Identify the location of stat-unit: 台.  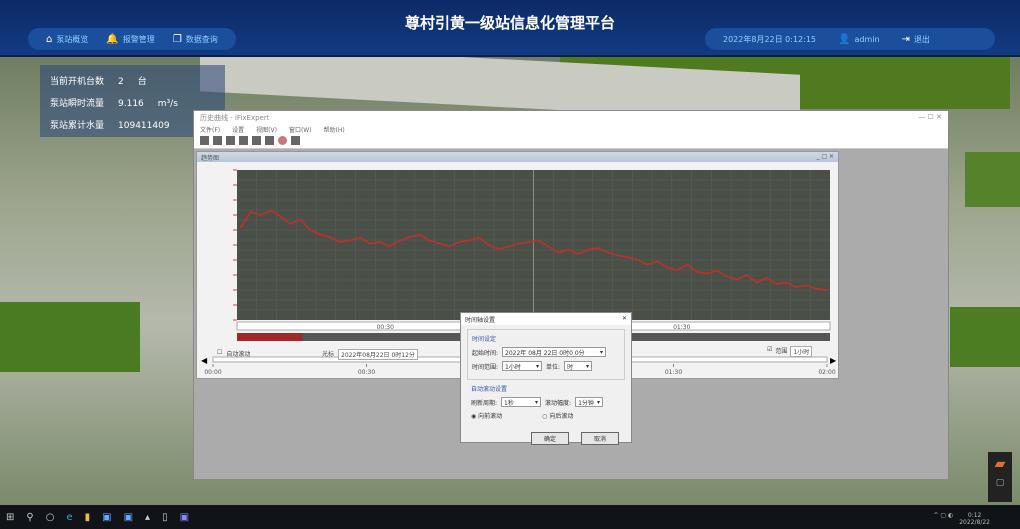
(142, 82).